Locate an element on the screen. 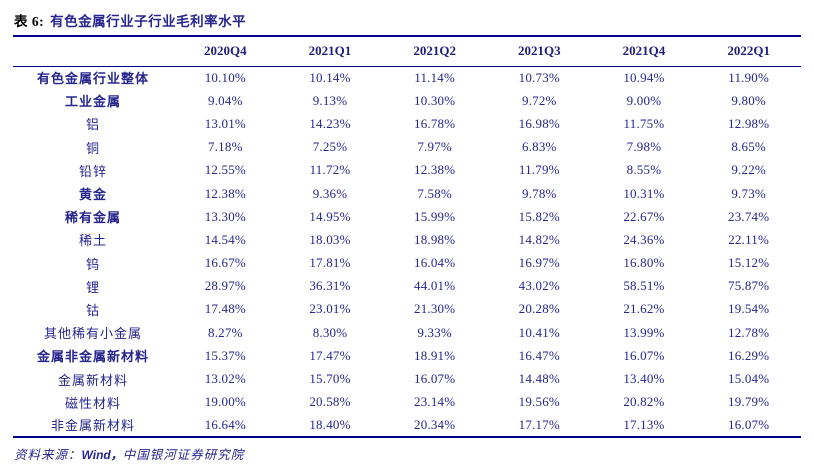 The height and width of the screenshot is (464, 814). margin-value-cell: 11.72% is located at coordinates (330, 170).